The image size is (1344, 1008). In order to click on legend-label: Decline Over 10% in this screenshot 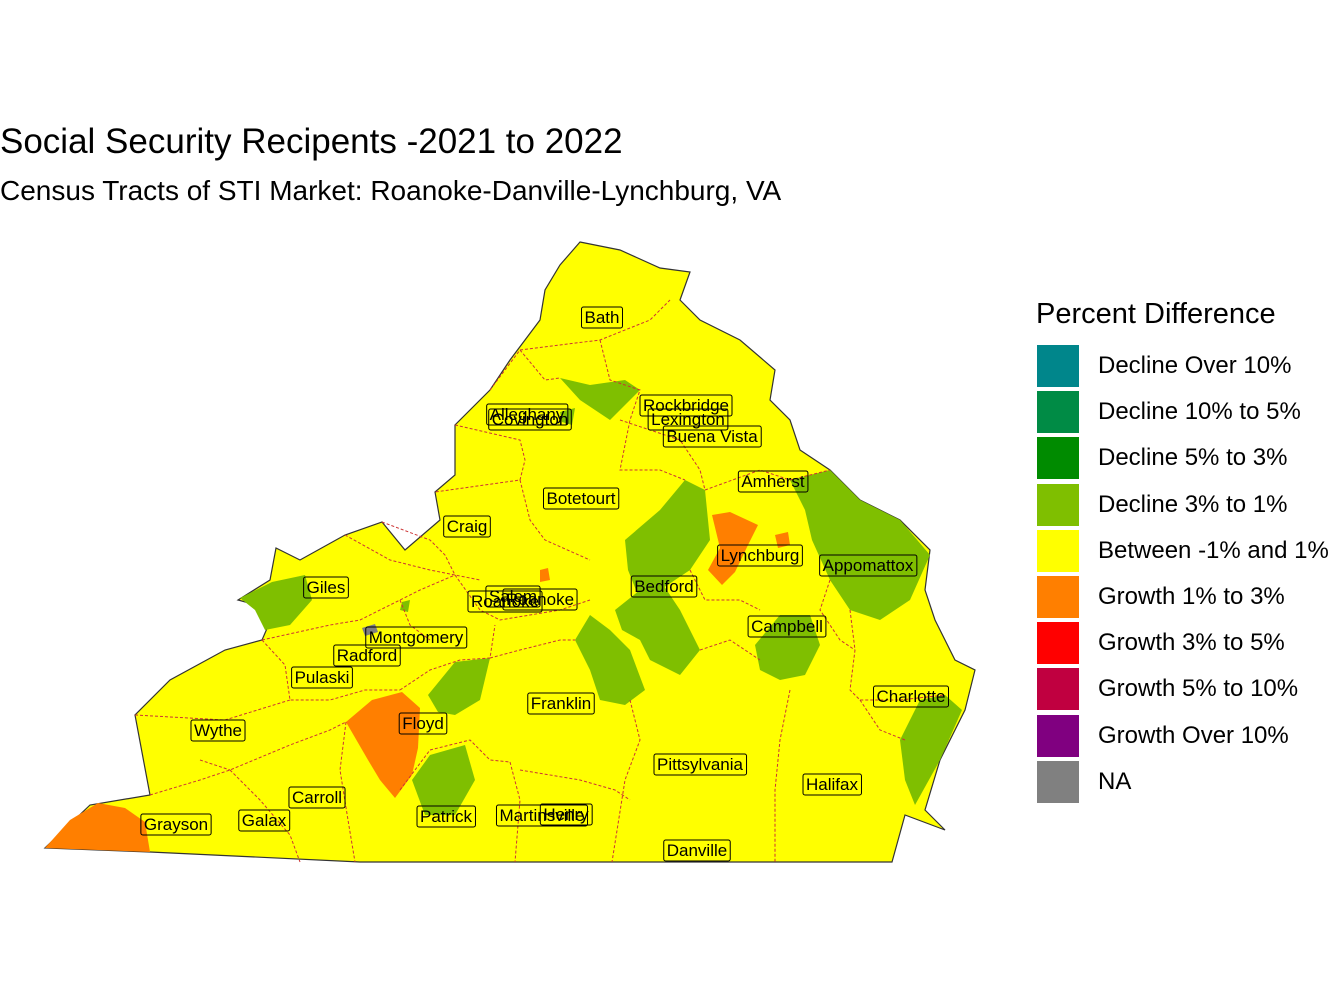, I will do `click(1195, 366)`.